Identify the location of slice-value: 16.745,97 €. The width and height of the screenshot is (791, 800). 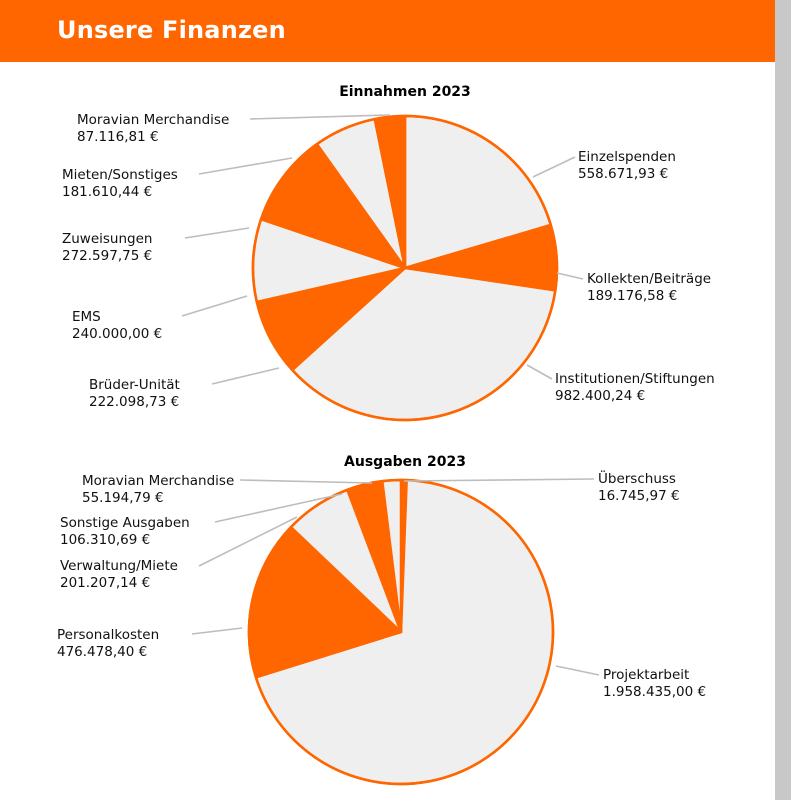
(639, 496).